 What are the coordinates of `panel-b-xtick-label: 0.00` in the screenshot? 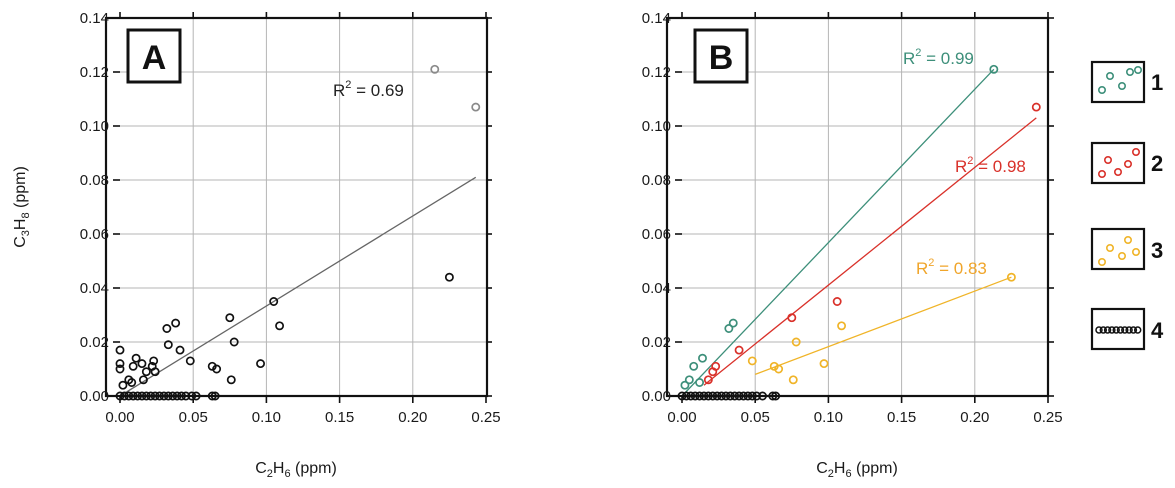 It's located at (681, 417).